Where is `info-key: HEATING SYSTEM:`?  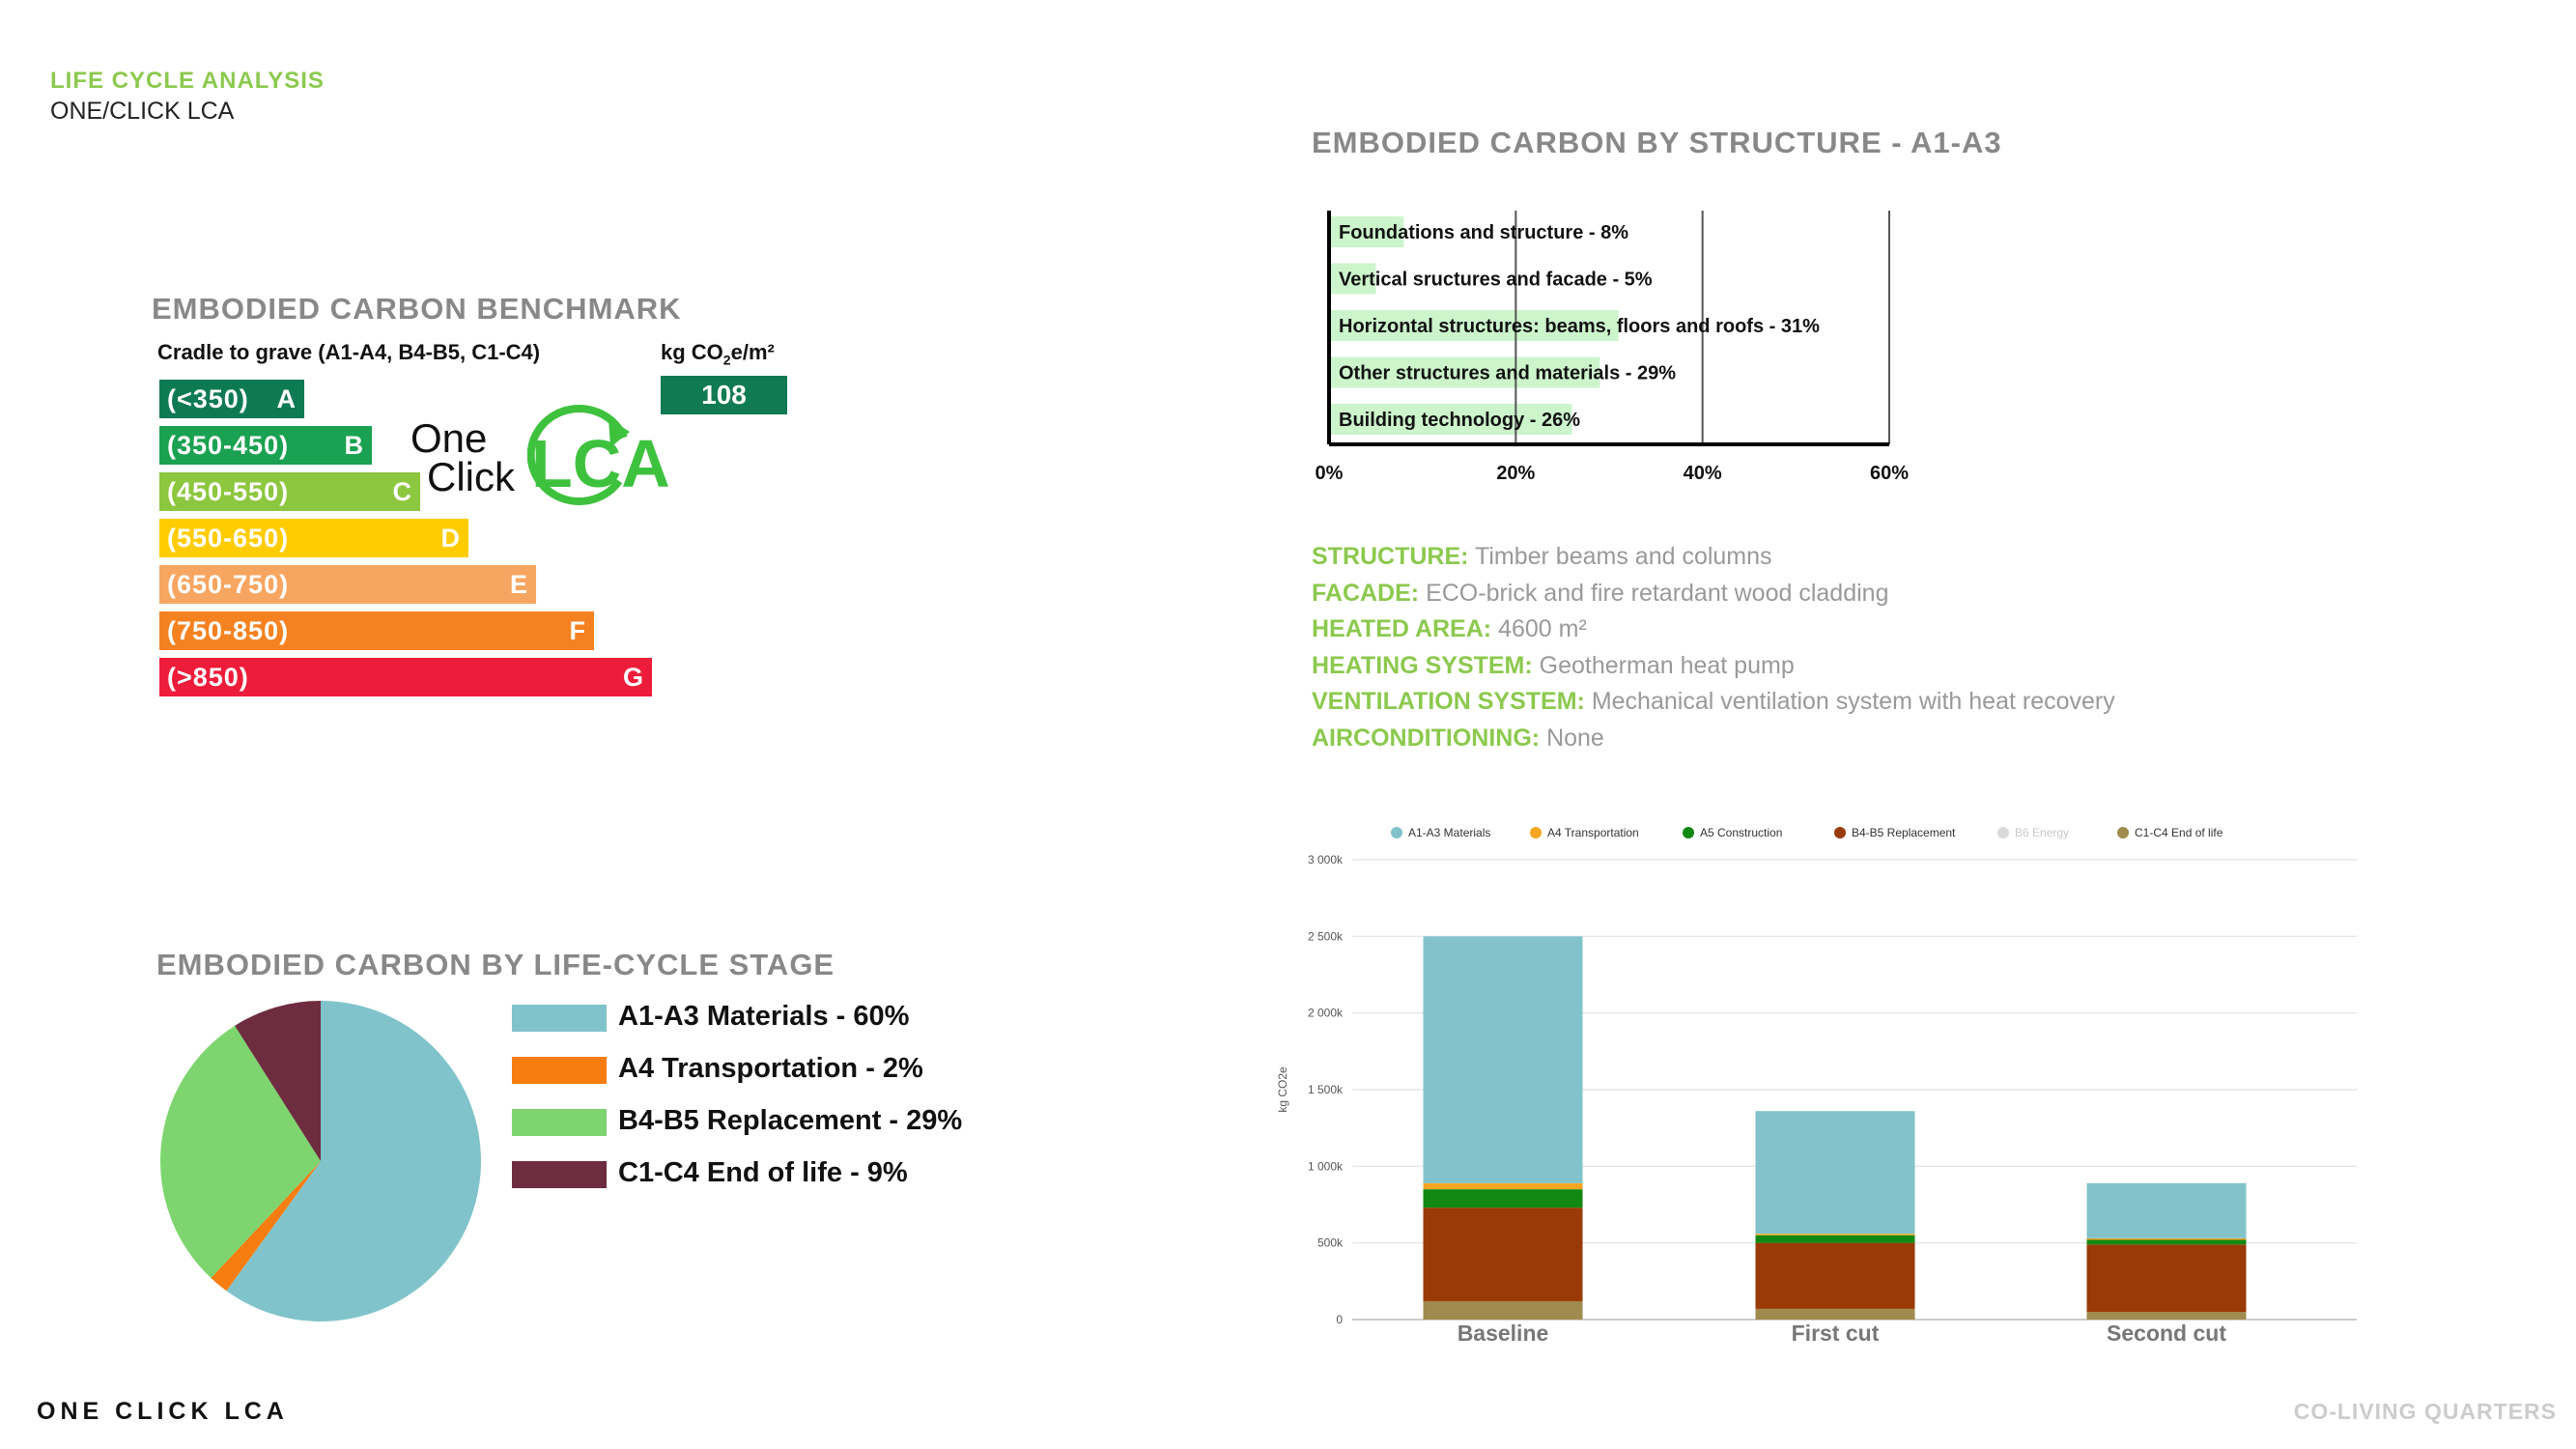 info-key: HEATING SYSTEM: is located at coordinates (1422, 665).